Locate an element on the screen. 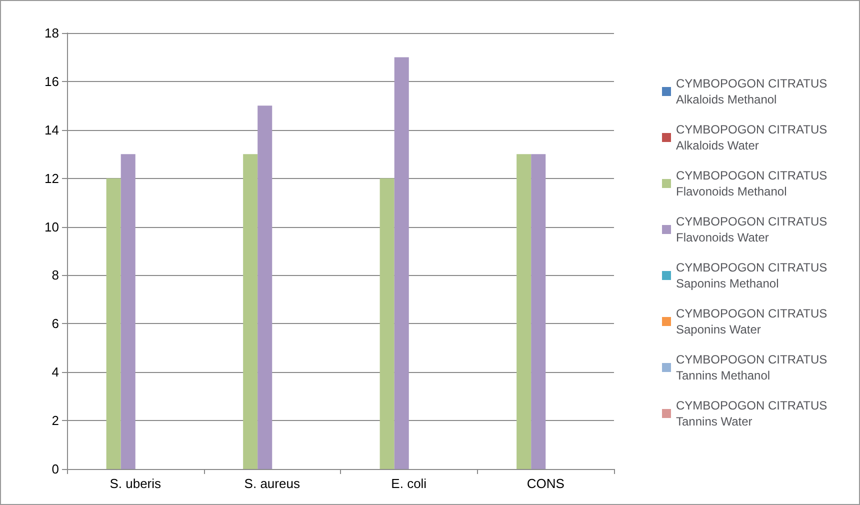 The height and width of the screenshot is (505, 860). x-tick-label: CONS is located at coordinates (545, 483).